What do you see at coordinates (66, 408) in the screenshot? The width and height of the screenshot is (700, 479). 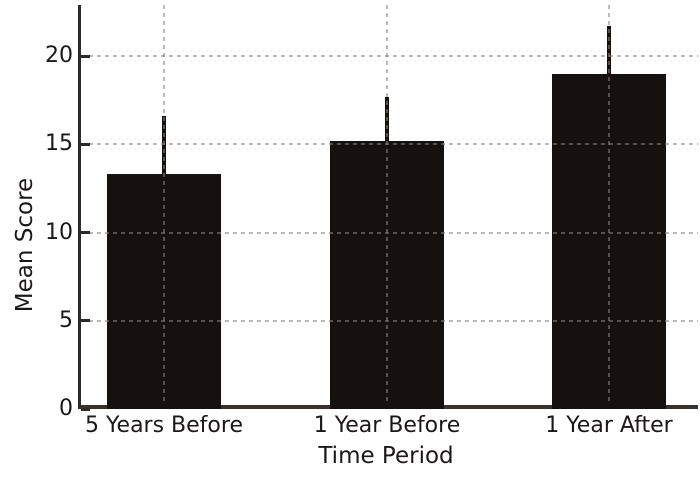 I see `y-tick-label: 0` at bounding box center [66, 408].